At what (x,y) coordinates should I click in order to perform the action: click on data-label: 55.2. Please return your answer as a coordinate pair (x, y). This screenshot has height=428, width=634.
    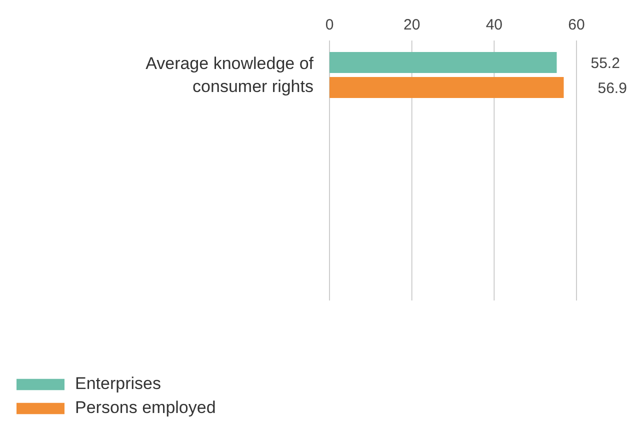
    Looking at the image, I should click on (605, 63).